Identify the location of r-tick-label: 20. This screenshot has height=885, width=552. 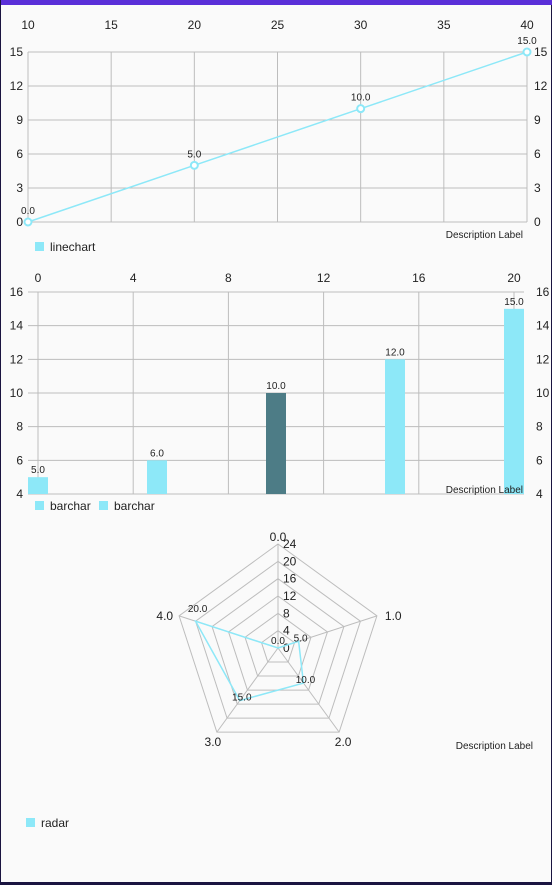
(290, 561).